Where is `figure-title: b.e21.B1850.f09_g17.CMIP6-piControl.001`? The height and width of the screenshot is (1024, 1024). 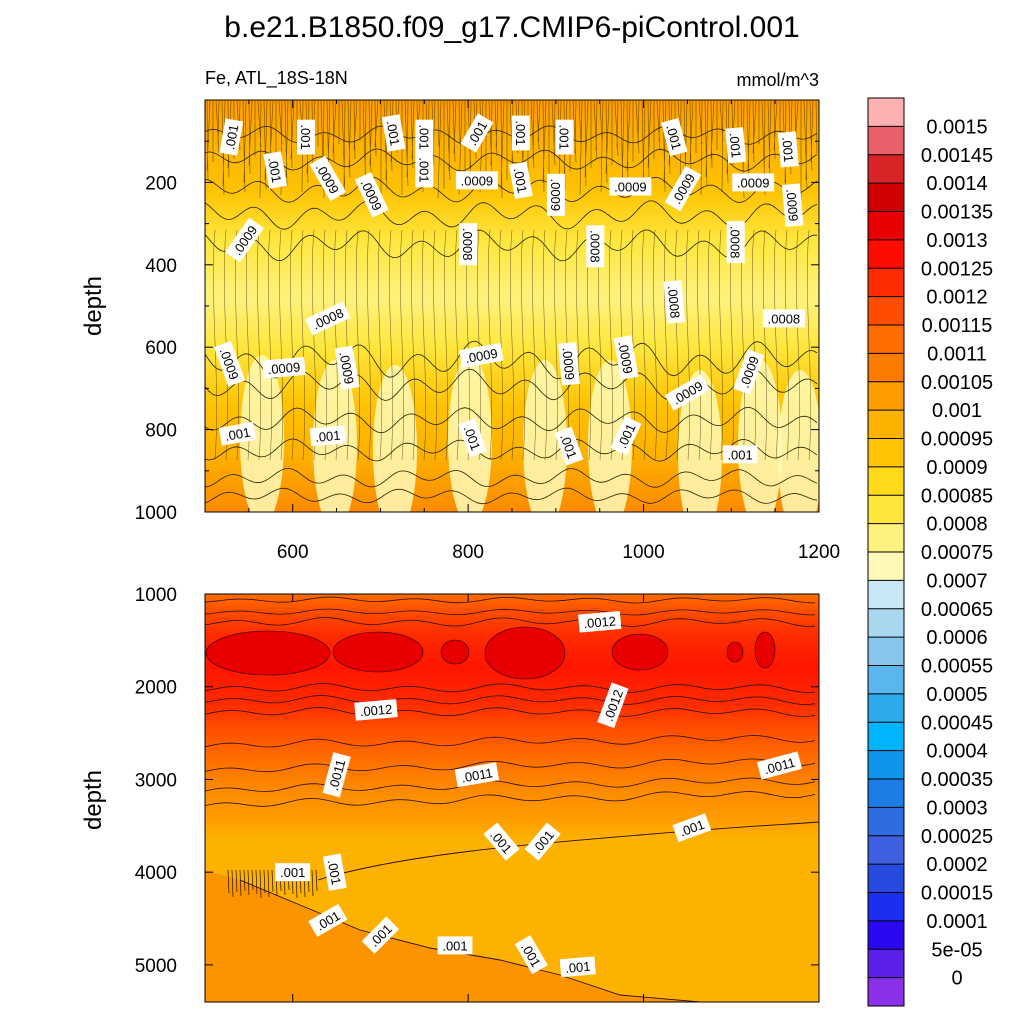
figure-title: b.e21.B1850.f09_g17.CMIP6-piControl.001 is located at coordinates (511, 27).